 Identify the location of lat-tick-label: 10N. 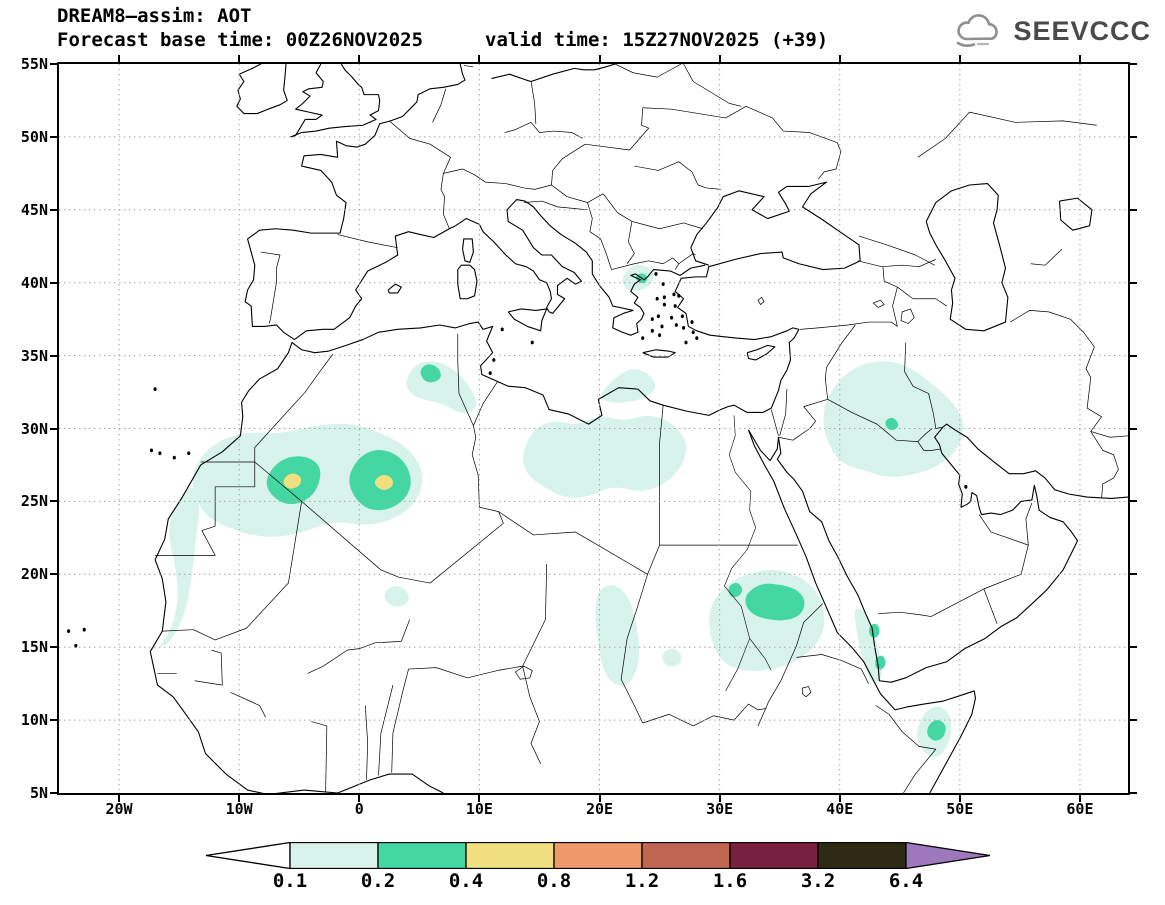
(34, 720).